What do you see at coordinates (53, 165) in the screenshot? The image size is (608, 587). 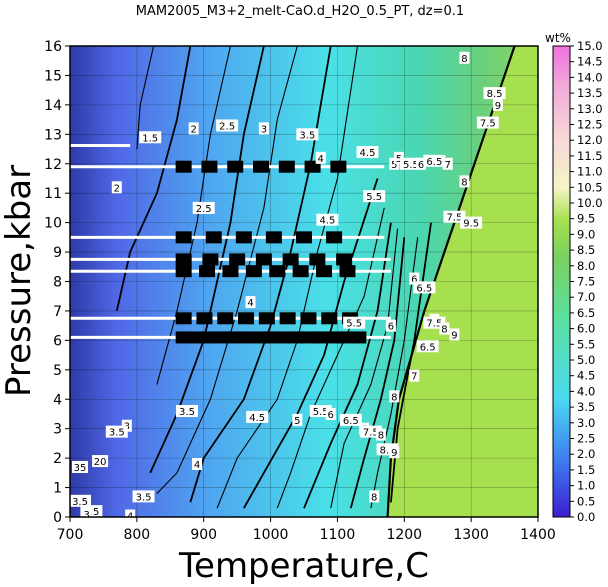 I see `y-tick-label: 12` at bounding box center [53, 165].